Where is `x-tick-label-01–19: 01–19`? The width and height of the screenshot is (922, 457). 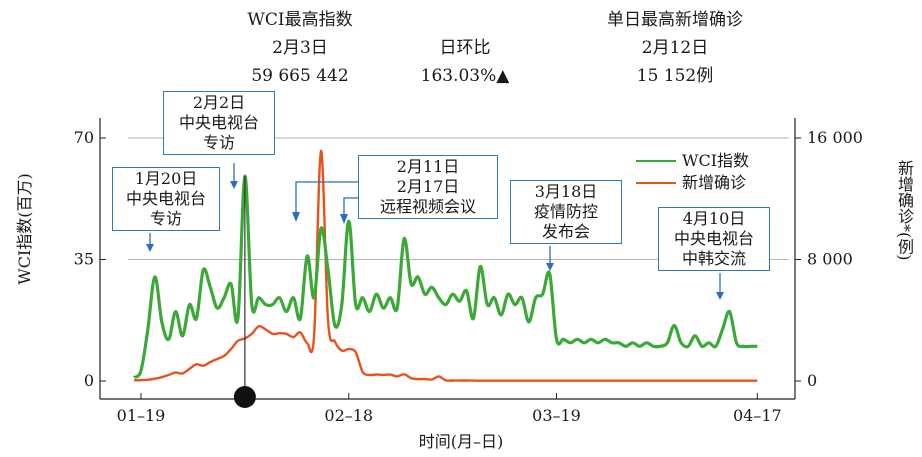
x-tick-label-01–19: 01–19 is located at coordinates (141, 415).